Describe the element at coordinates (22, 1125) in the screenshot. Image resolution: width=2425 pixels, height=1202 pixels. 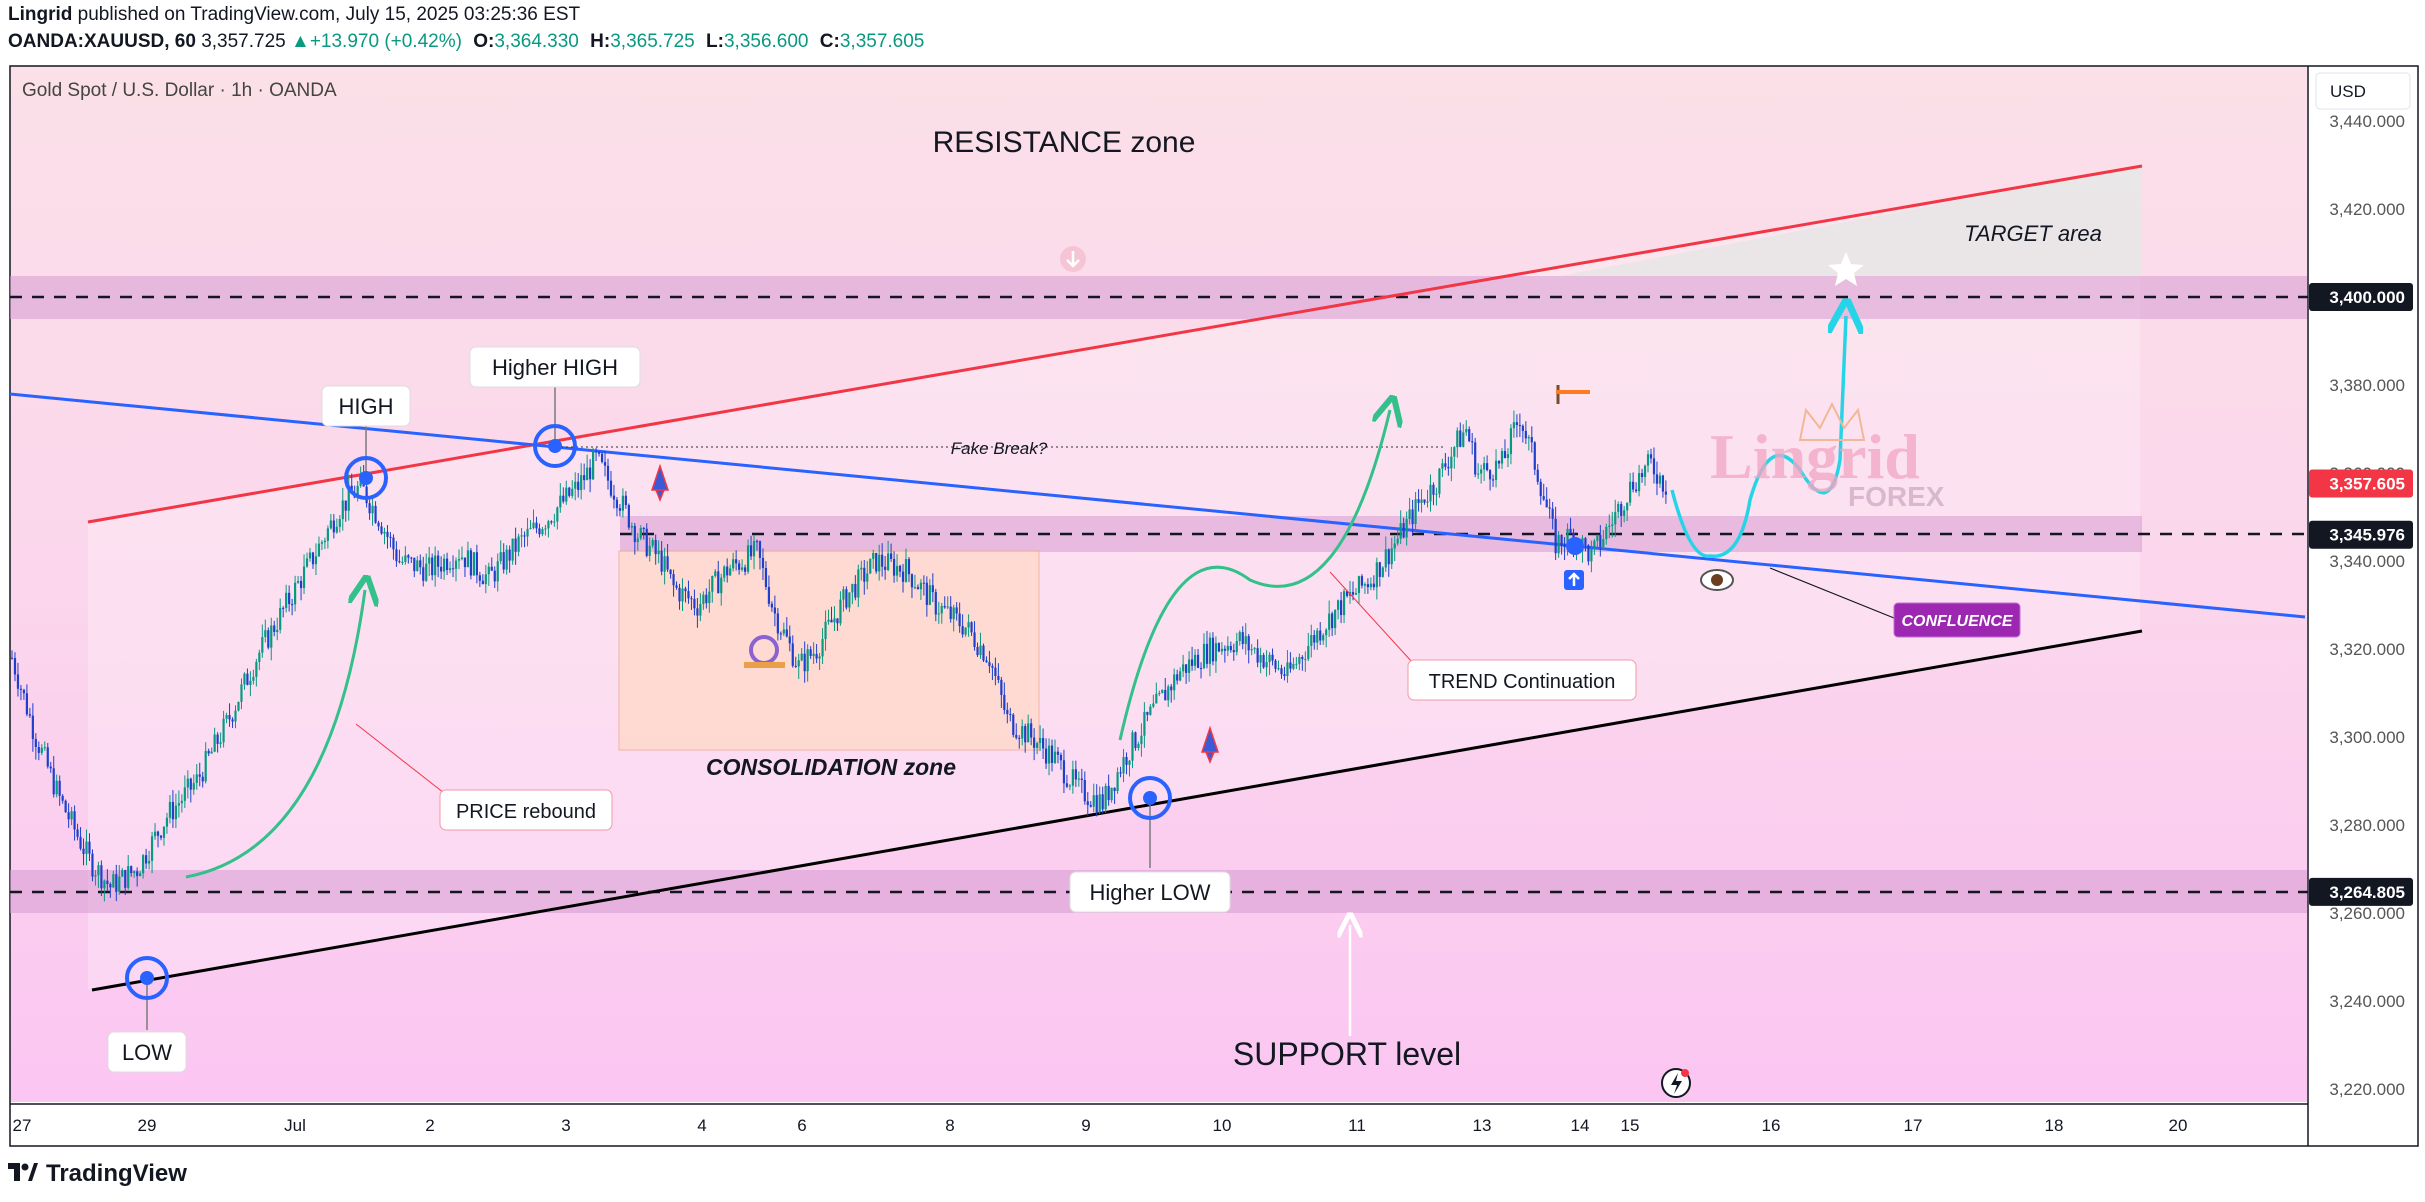
I see `x-tick-label: 27` at that location.